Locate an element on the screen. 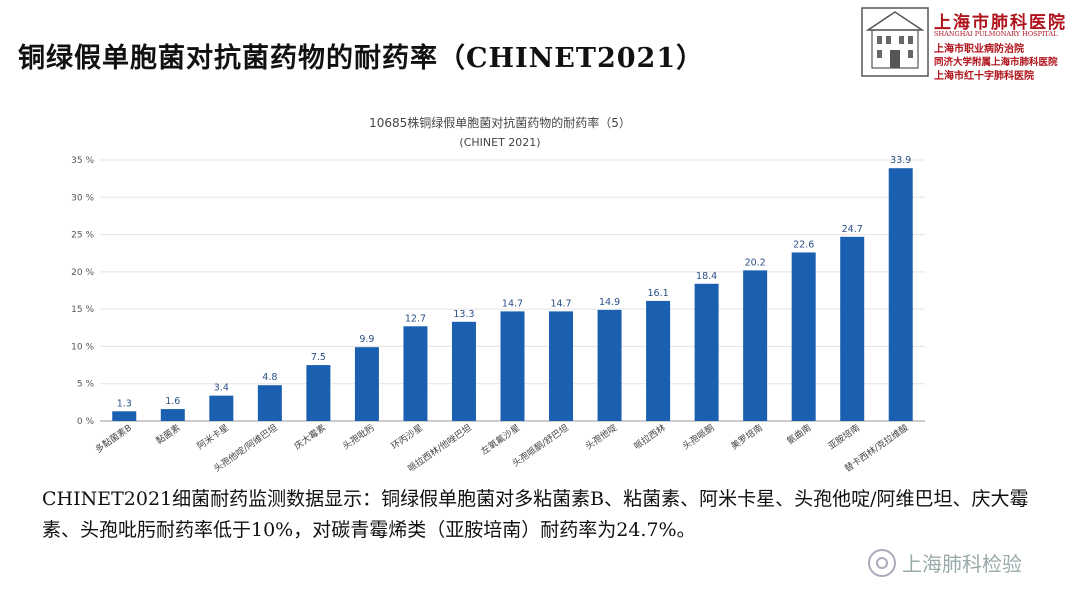  x-tick-label: 哌拉西林 is located at coordinates (649, 437).